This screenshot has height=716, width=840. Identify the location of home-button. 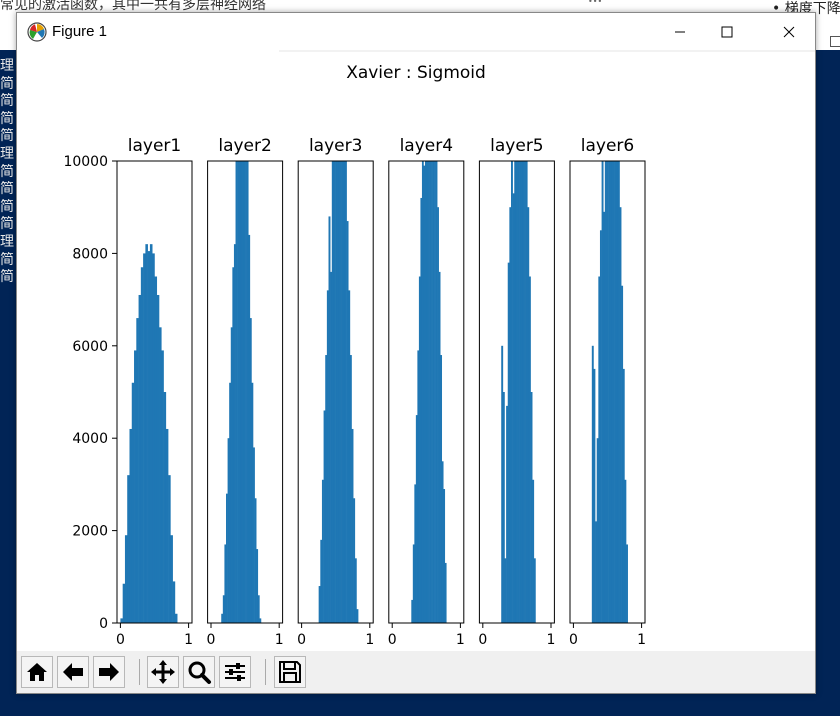
(37, 672).